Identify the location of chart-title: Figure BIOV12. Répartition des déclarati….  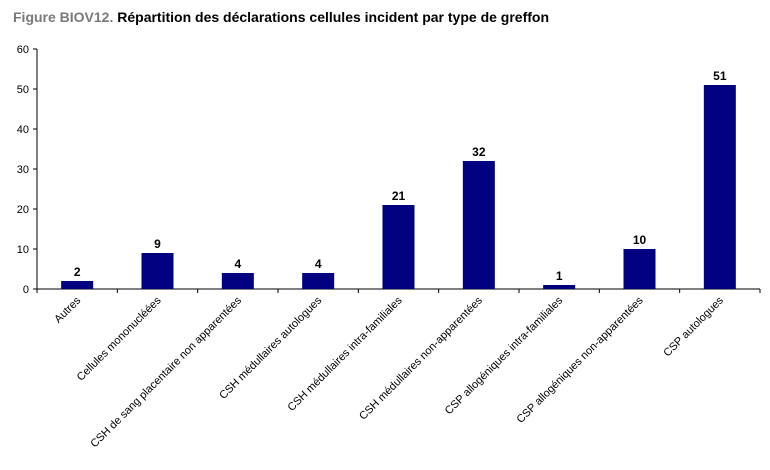
(281, 17).